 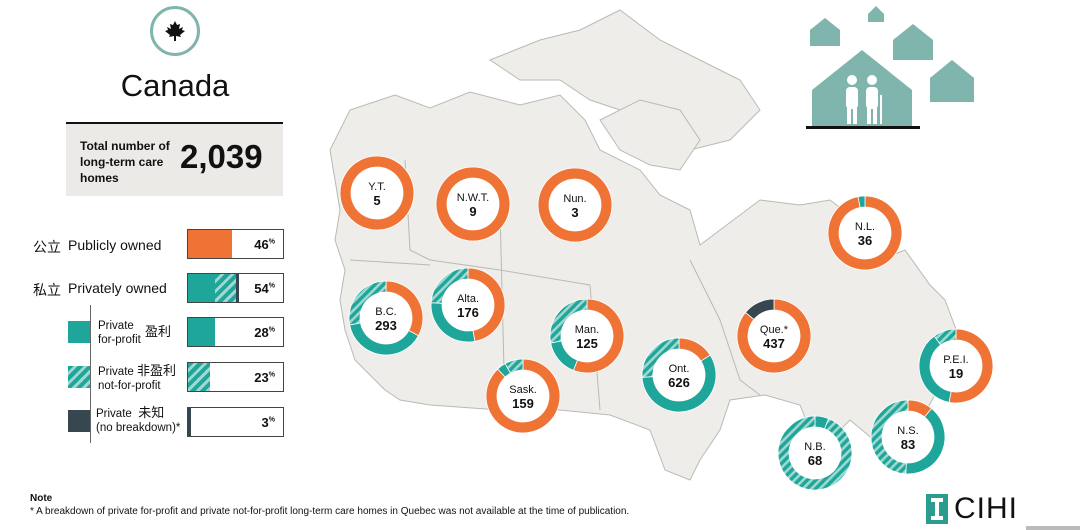 I want to click on donut-label: B.C., so click(x=385, y=312).